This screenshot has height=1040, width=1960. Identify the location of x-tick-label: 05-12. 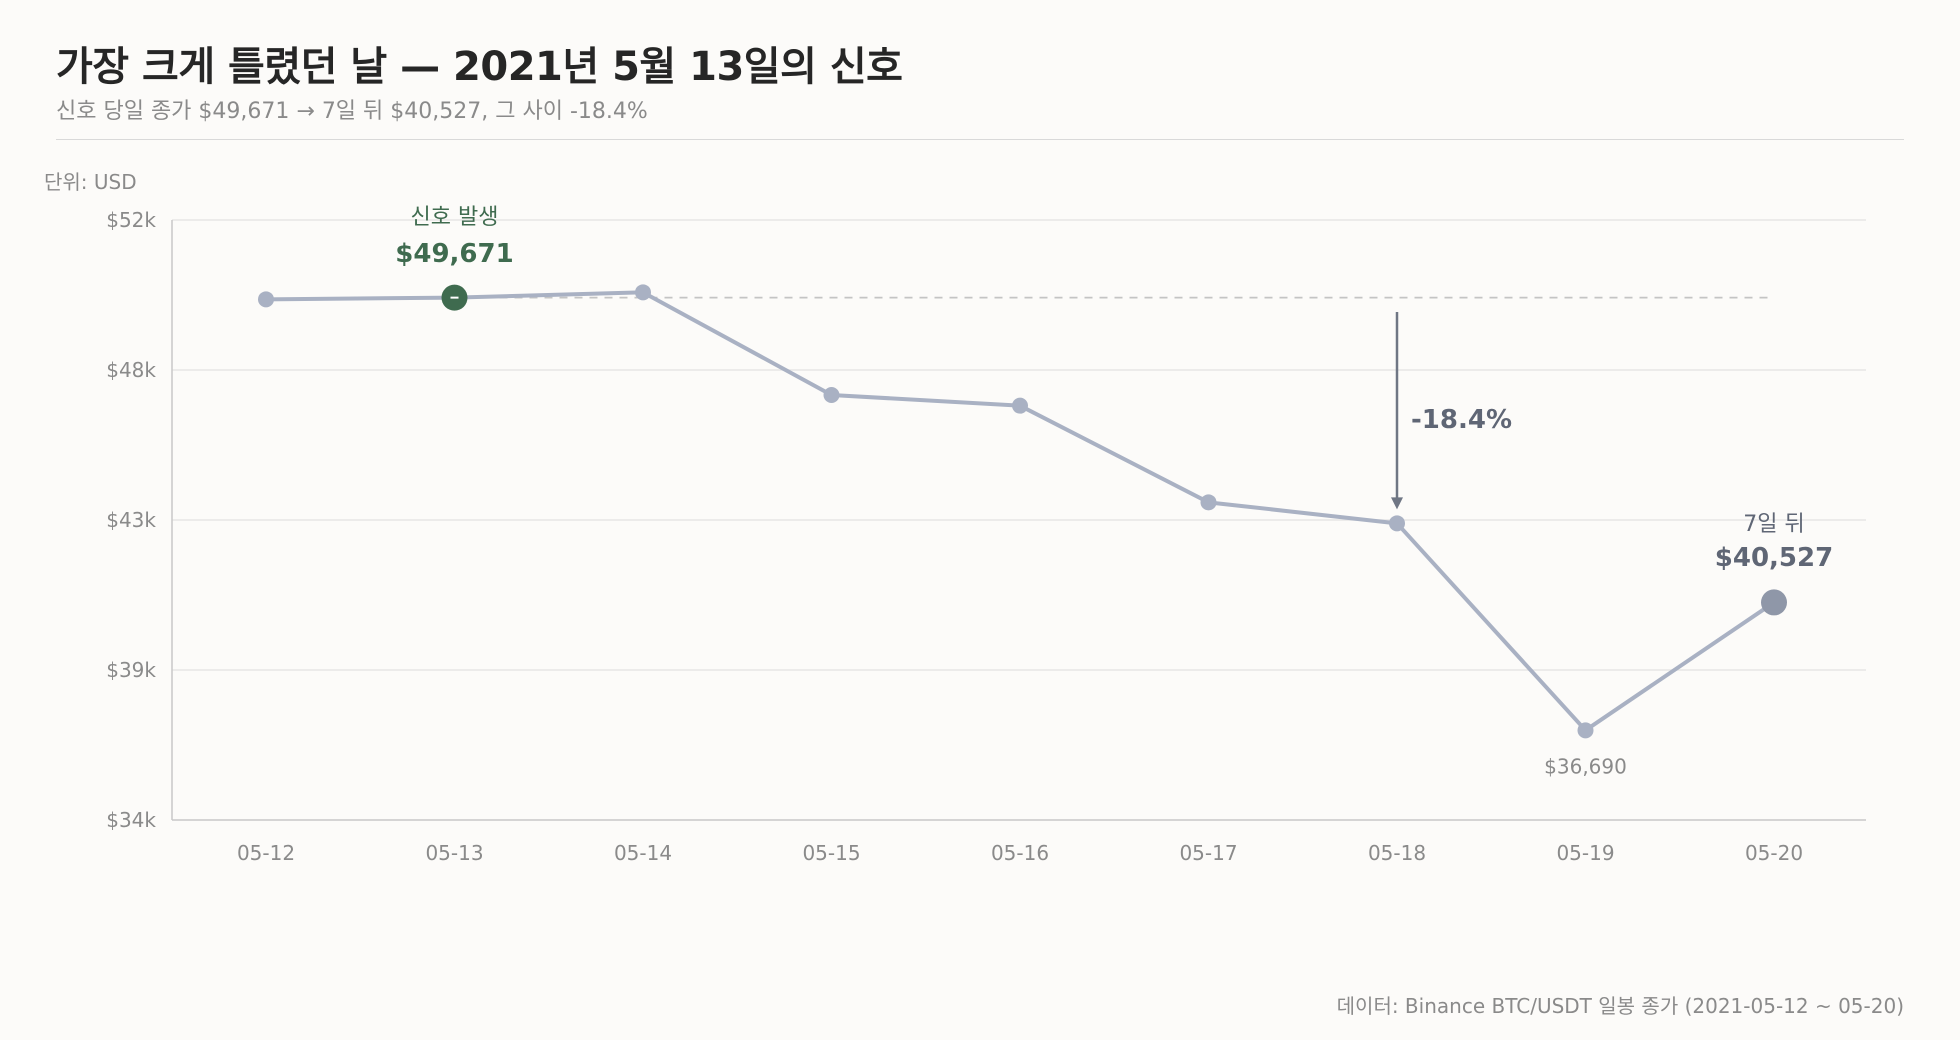
(266, 853).